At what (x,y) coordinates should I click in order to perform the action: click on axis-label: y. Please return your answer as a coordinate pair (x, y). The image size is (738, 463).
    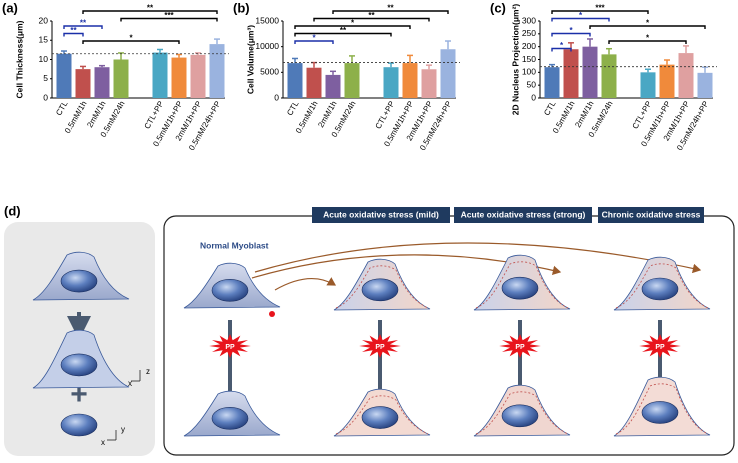
    Looking at the image, I should click on (123, 429).